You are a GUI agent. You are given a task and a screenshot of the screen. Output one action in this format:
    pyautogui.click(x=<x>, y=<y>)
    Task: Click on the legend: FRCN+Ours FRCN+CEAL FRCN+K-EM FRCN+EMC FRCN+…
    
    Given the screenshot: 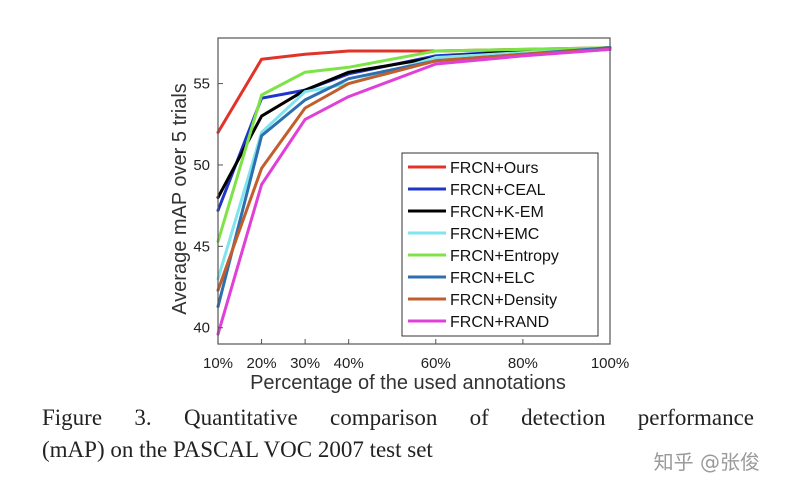 What is the action you would take?
    pyautogui.click(x=500, y=244)
    